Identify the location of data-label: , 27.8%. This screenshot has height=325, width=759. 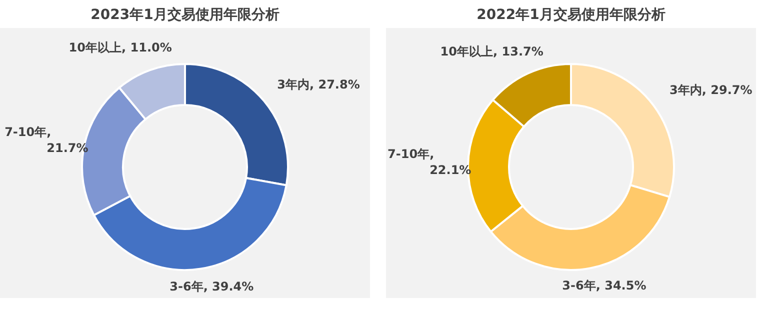
(334, 84).